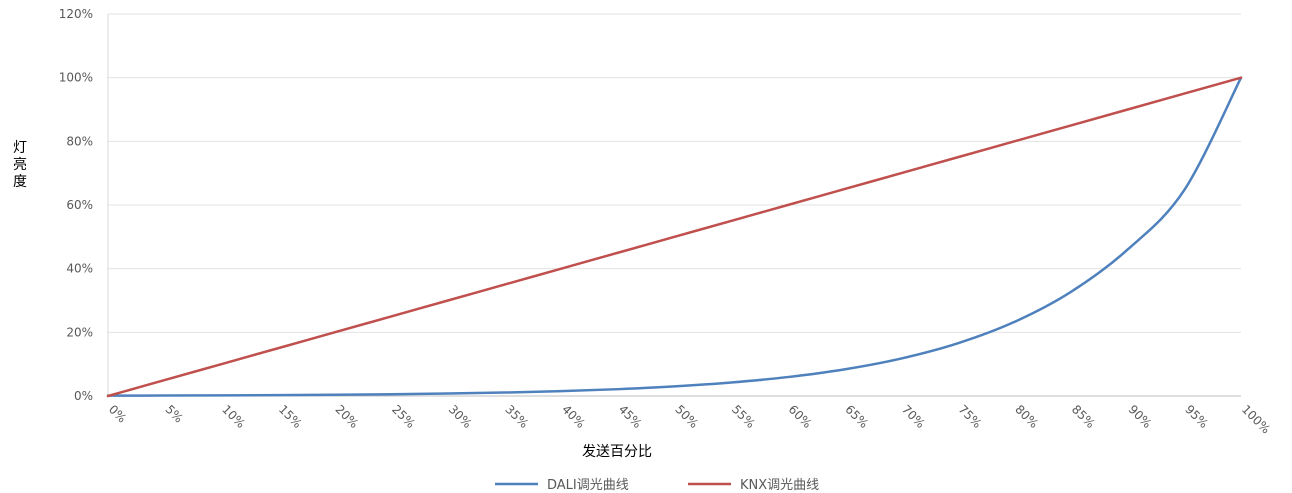 The height and width of the screenshot is (493, 1292). I want to click on y-axis-label-char: 亮, so click(20, 164).